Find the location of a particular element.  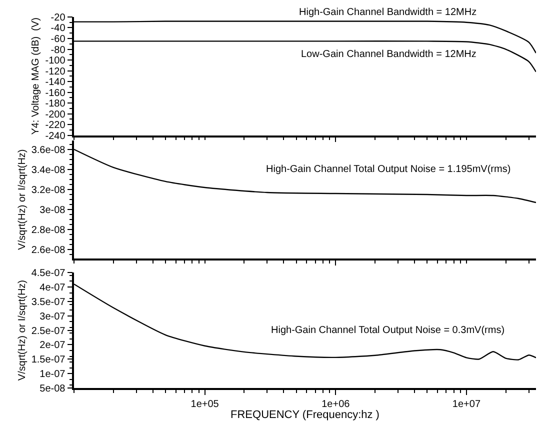

y-tick-label: 3e-08 is located at coordinates (53, 210).